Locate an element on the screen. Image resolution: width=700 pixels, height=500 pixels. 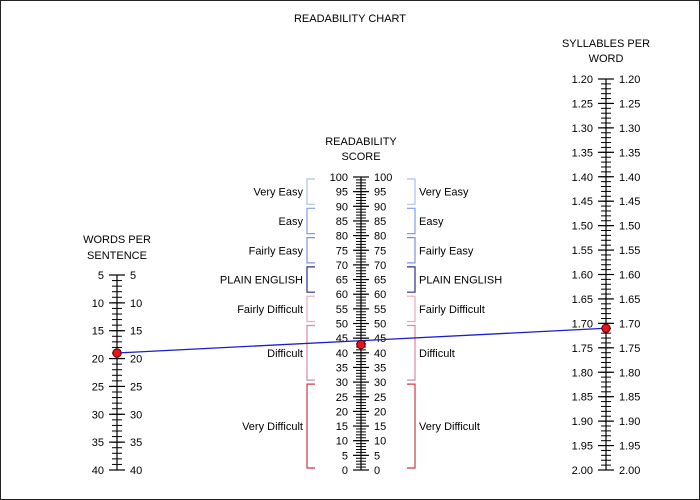
syllables-tick-label-left: 1.65 is located at coordinates (582, 300).